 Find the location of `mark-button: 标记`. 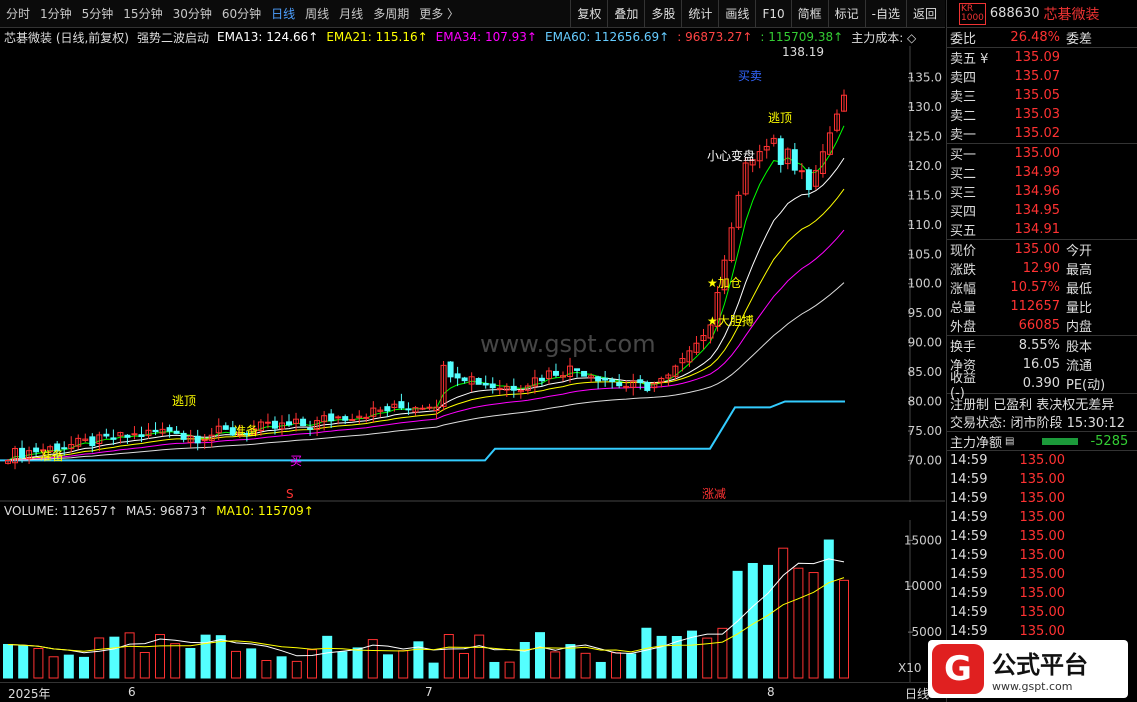

mark-button: 标记 is located at coordinates (846, 14).